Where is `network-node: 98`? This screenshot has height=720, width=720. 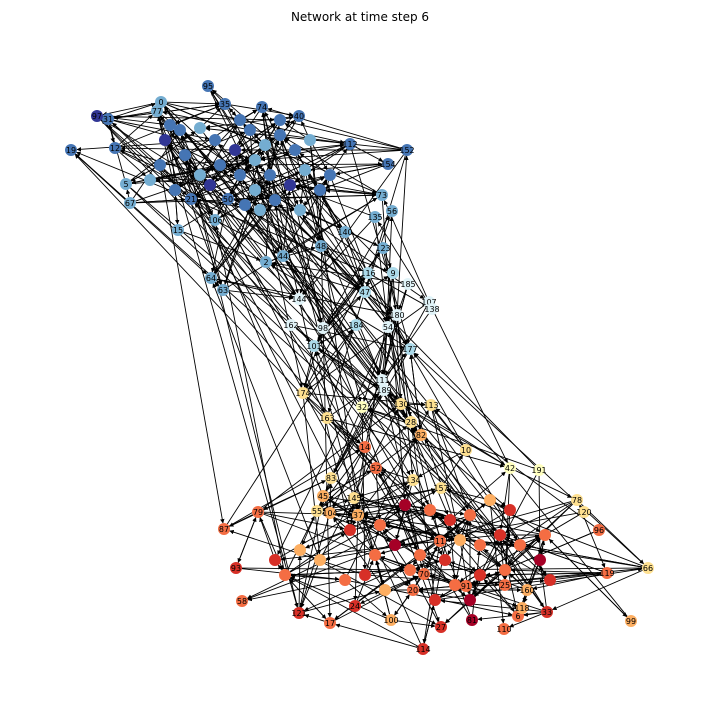
network-node: 98 is located at coordinates (323, 328).